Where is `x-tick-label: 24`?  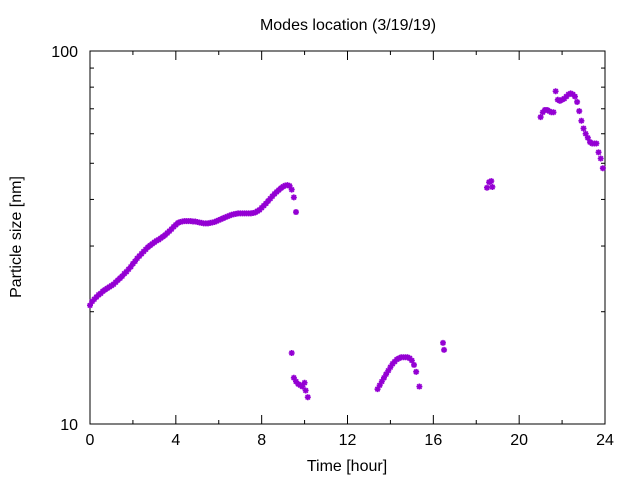 x-tick-label: 24 is located at coordinates (605, 440).